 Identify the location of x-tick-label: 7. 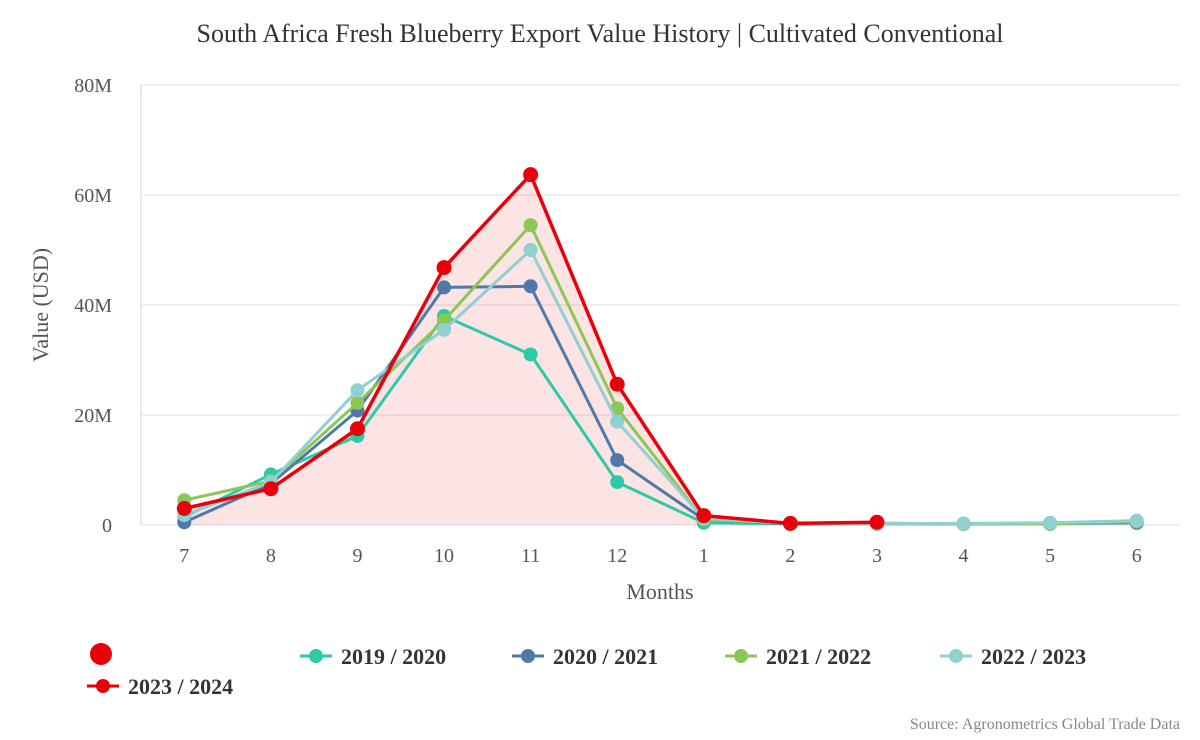
(184, 556).